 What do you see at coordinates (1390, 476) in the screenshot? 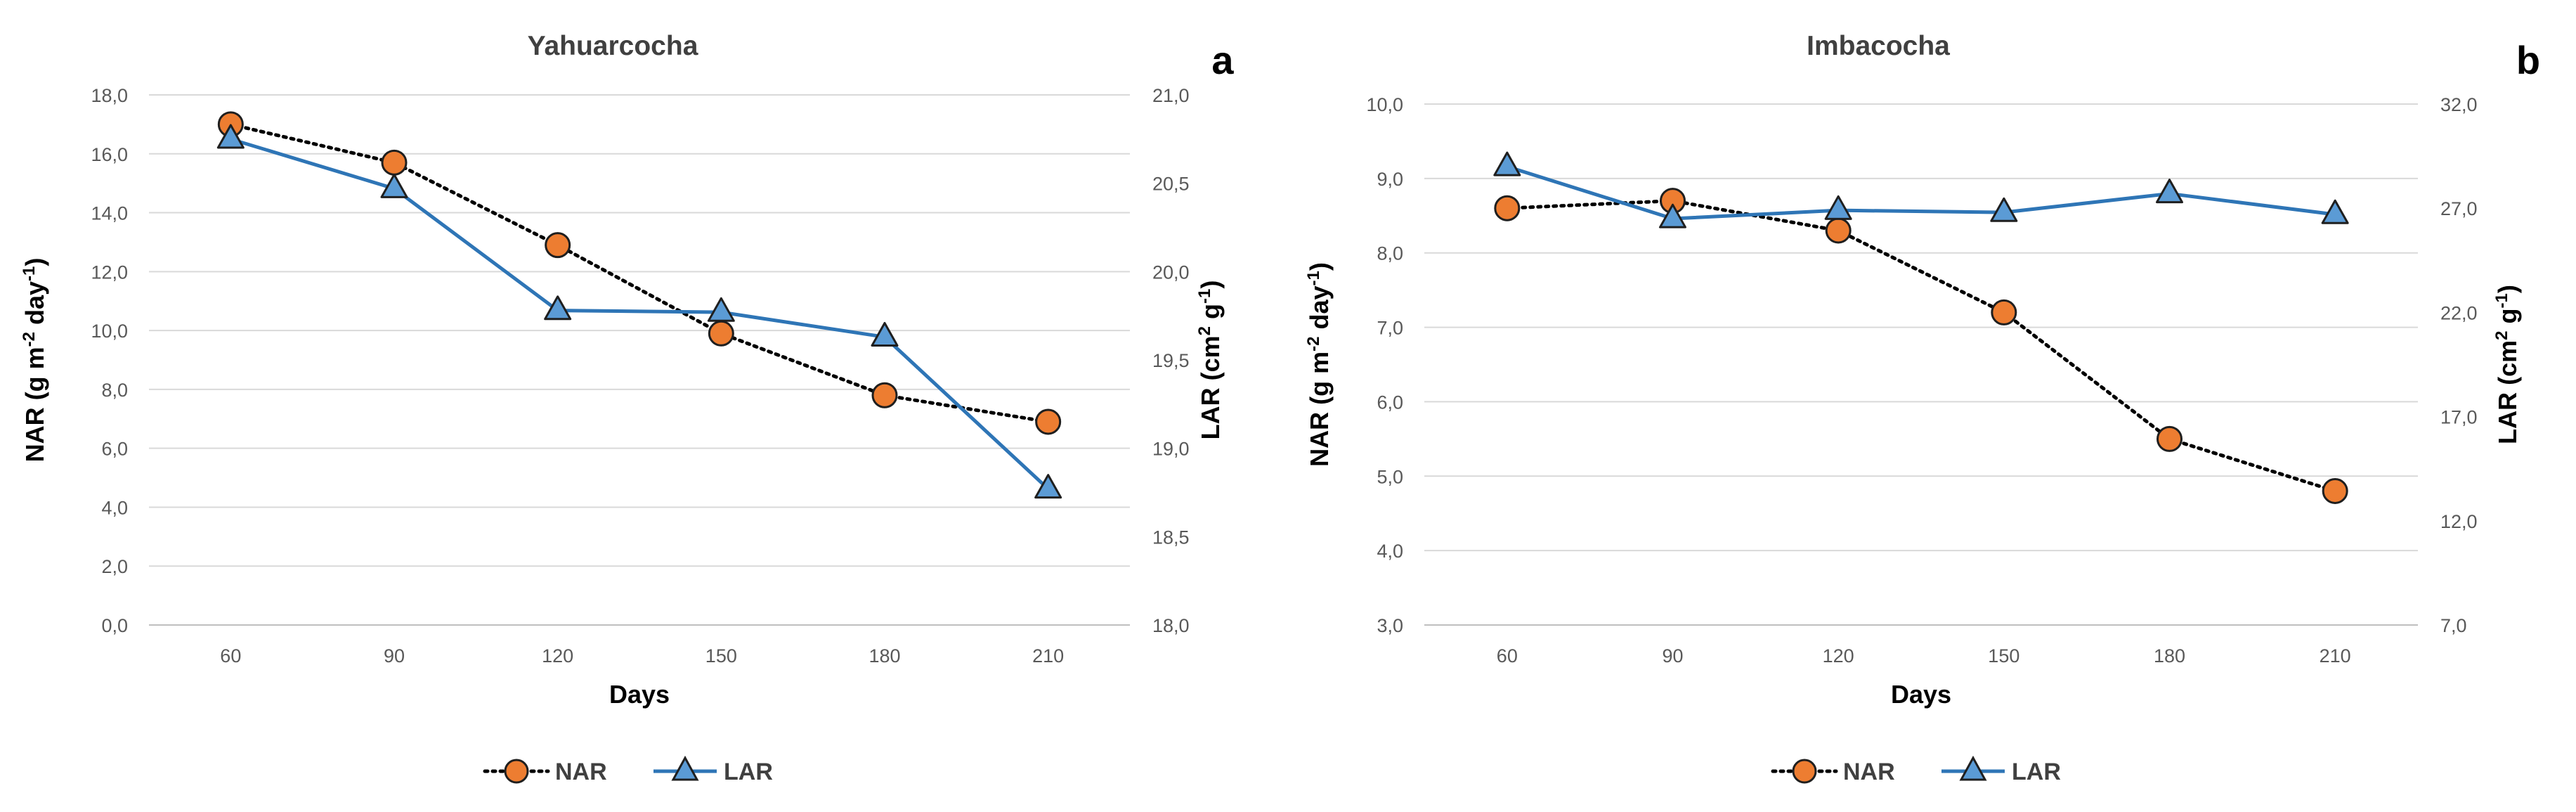
I see `y-tick-label: 5,0` at bounding box center [1390, 476].